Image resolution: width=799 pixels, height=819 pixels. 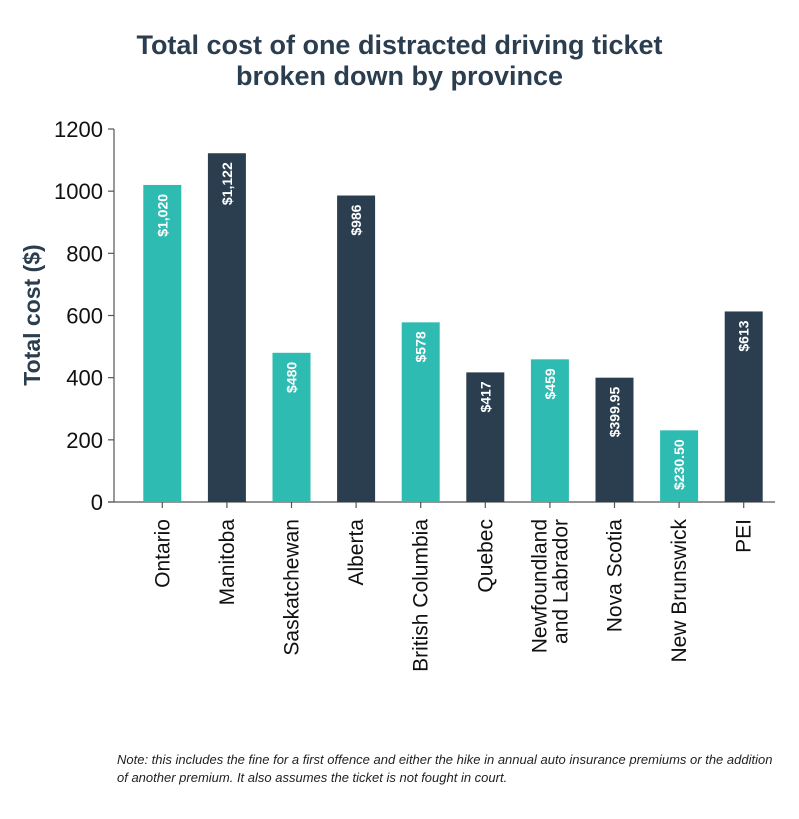 What do you see at coordinates (421, 595) in the screenshot?
I see `category-label-4: British Columbia` at bounding box center [421, 595].